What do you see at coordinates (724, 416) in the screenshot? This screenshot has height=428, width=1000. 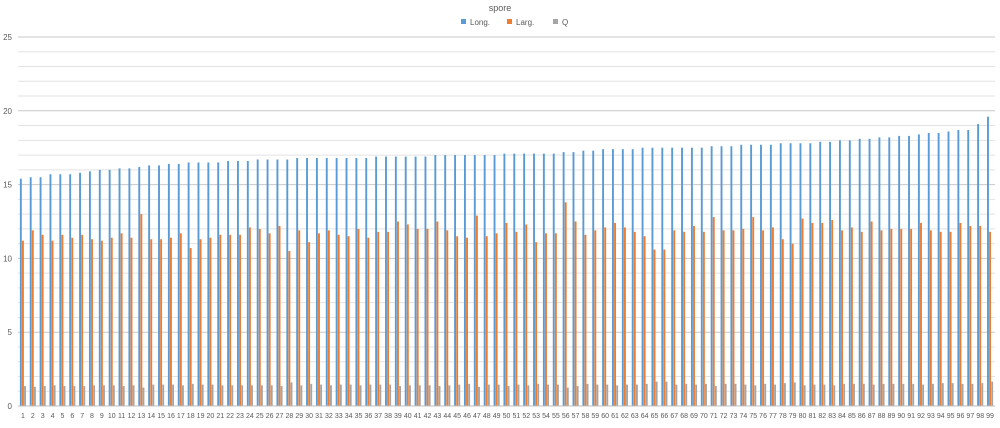 I see `x-tick-label: 72` at bounding box center [724, 416].